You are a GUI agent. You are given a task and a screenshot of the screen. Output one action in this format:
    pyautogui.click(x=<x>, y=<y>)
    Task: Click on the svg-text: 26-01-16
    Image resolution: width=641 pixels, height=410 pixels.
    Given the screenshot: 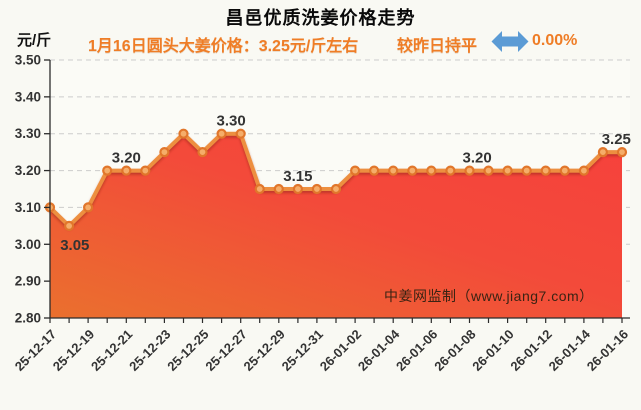 What is the action you would take?
    pyautogui.click(x=607, y=350)
    